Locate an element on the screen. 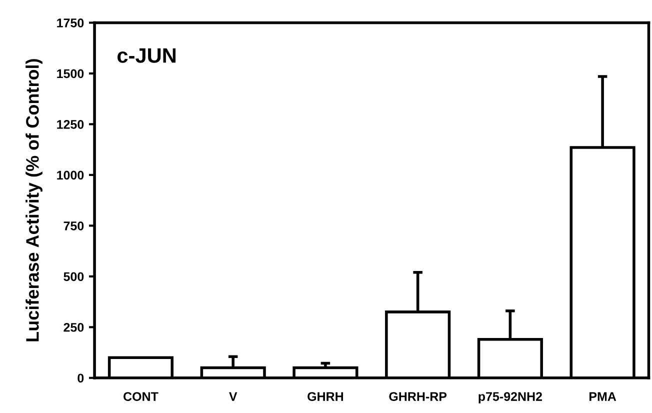 This screenshot has width=652, height=413. x-tick-label: p75-92NH2 is located at coordinates (510, 398).